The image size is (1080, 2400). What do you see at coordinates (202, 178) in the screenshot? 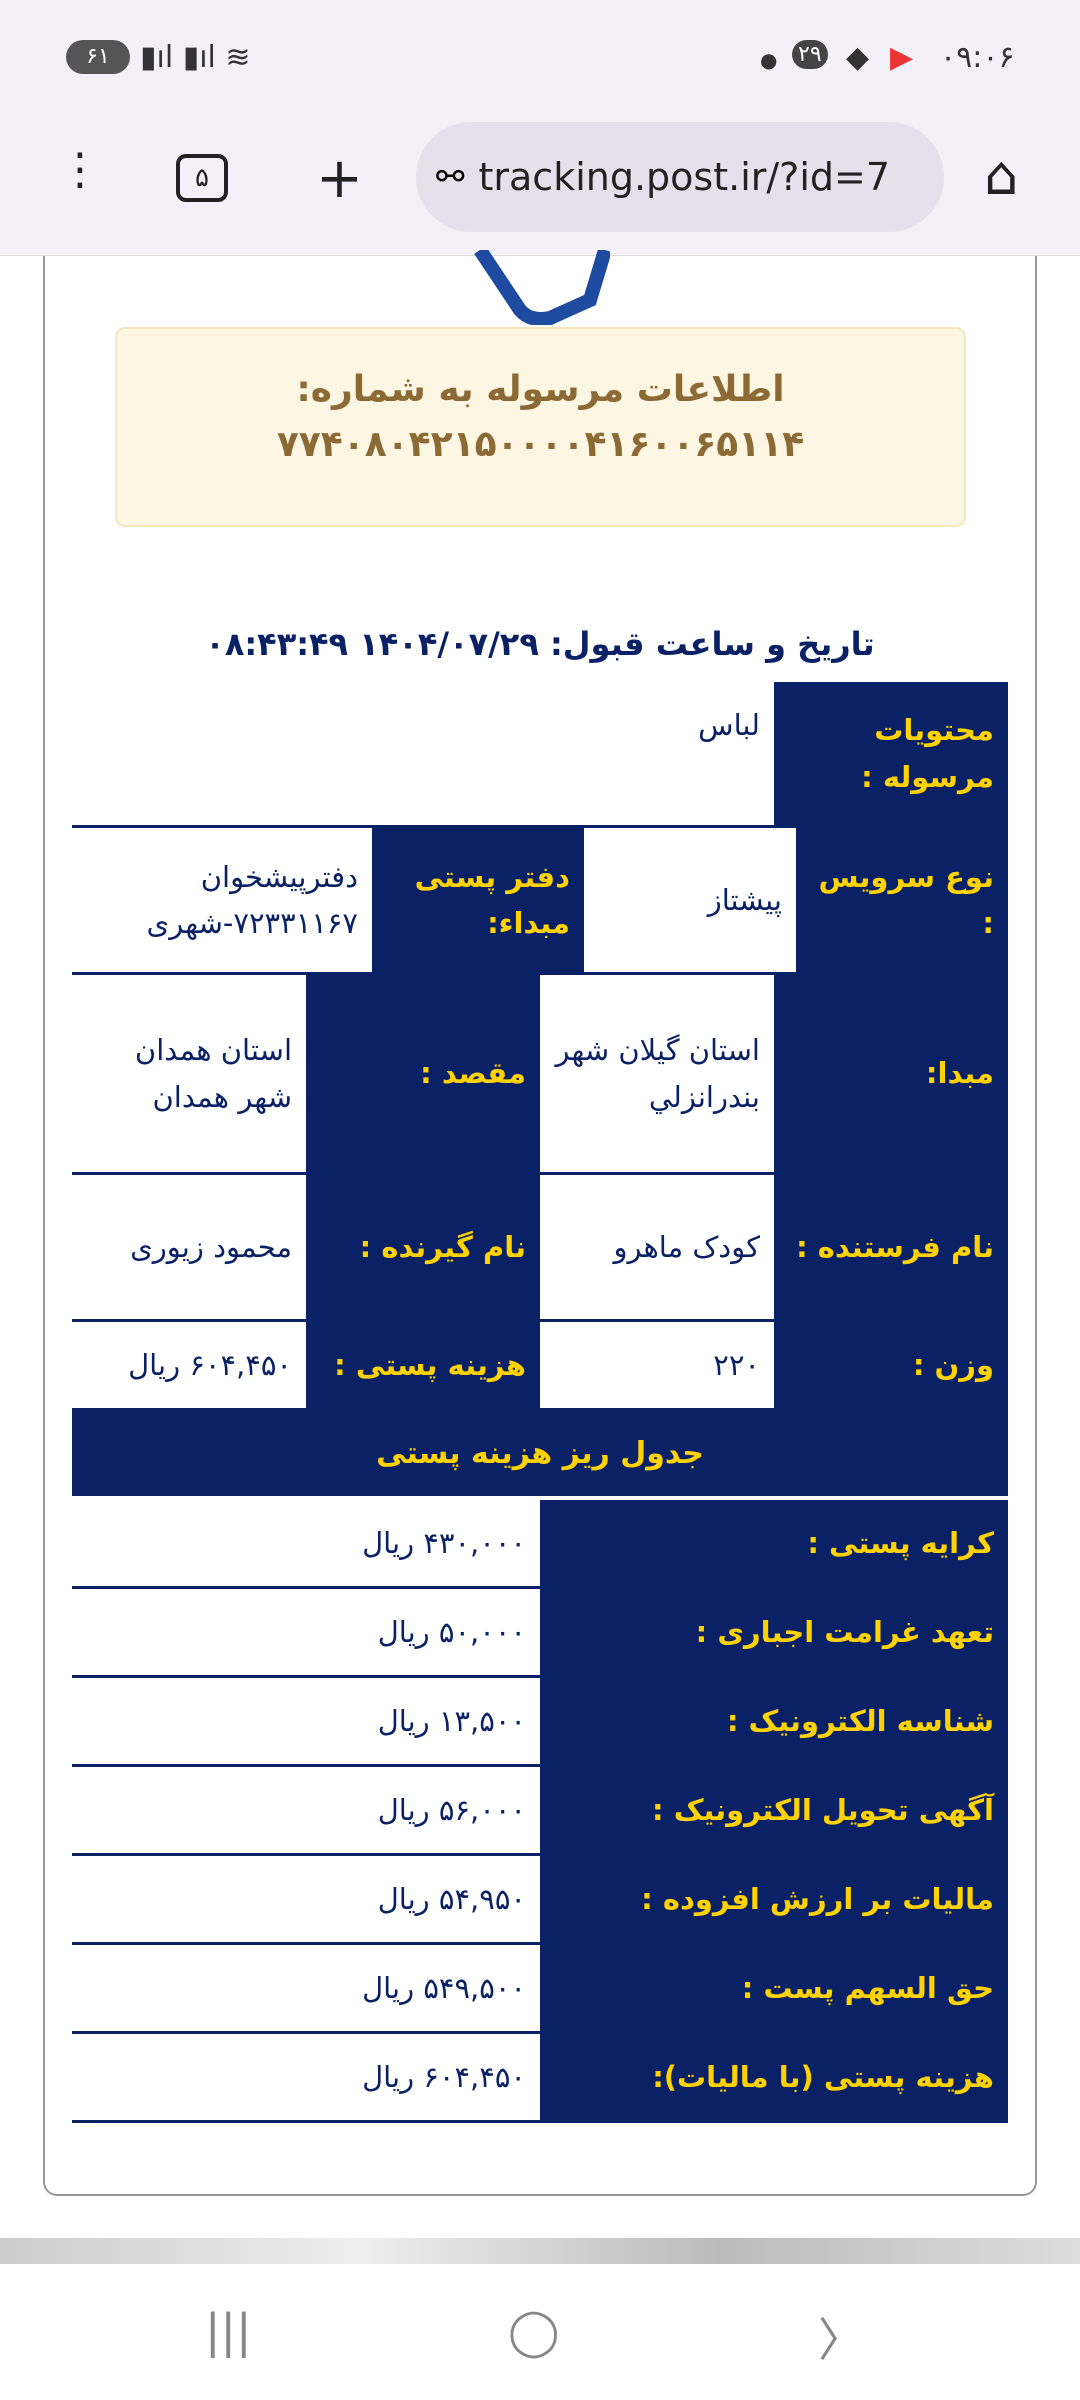
I see `tabs-button: ۵` at bounding box center [202, 178].